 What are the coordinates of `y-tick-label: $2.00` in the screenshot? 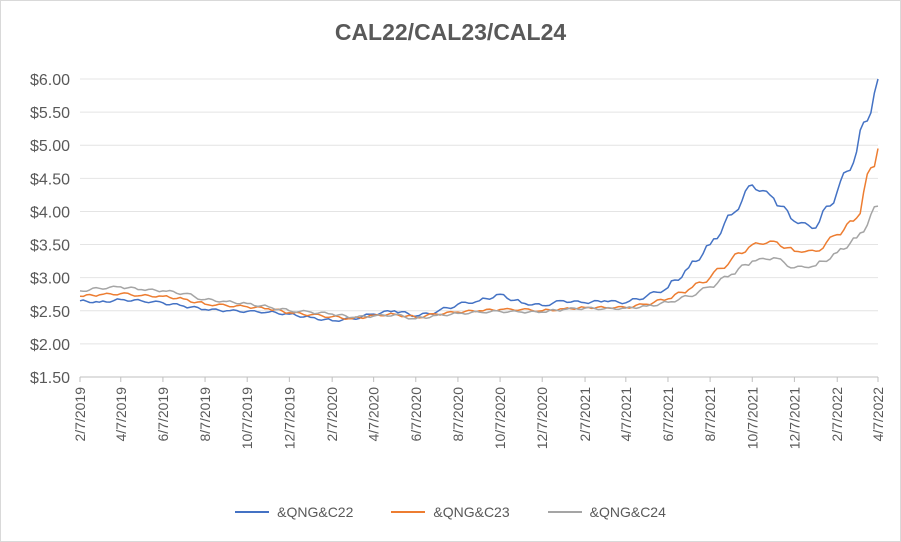 It's located at (50, 345).